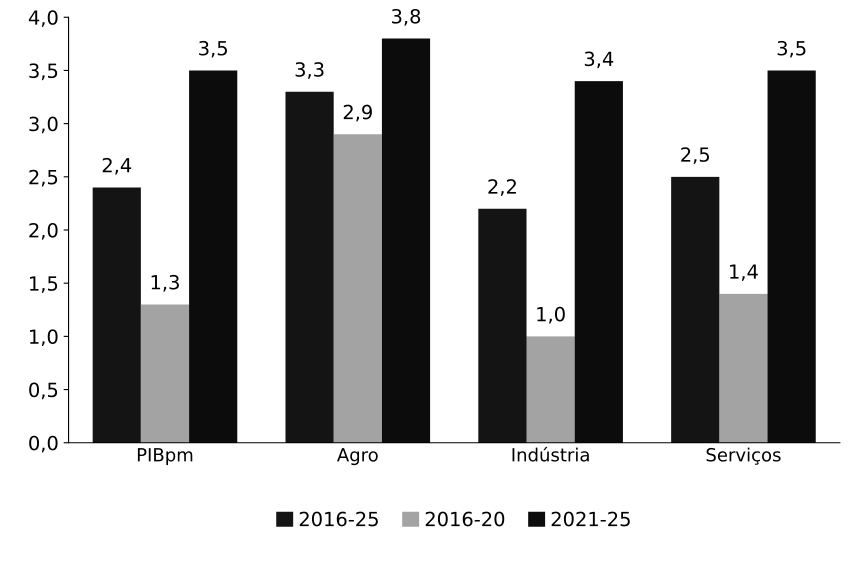  I want to click on y-tick-label: 0,0, so click(43, 444).